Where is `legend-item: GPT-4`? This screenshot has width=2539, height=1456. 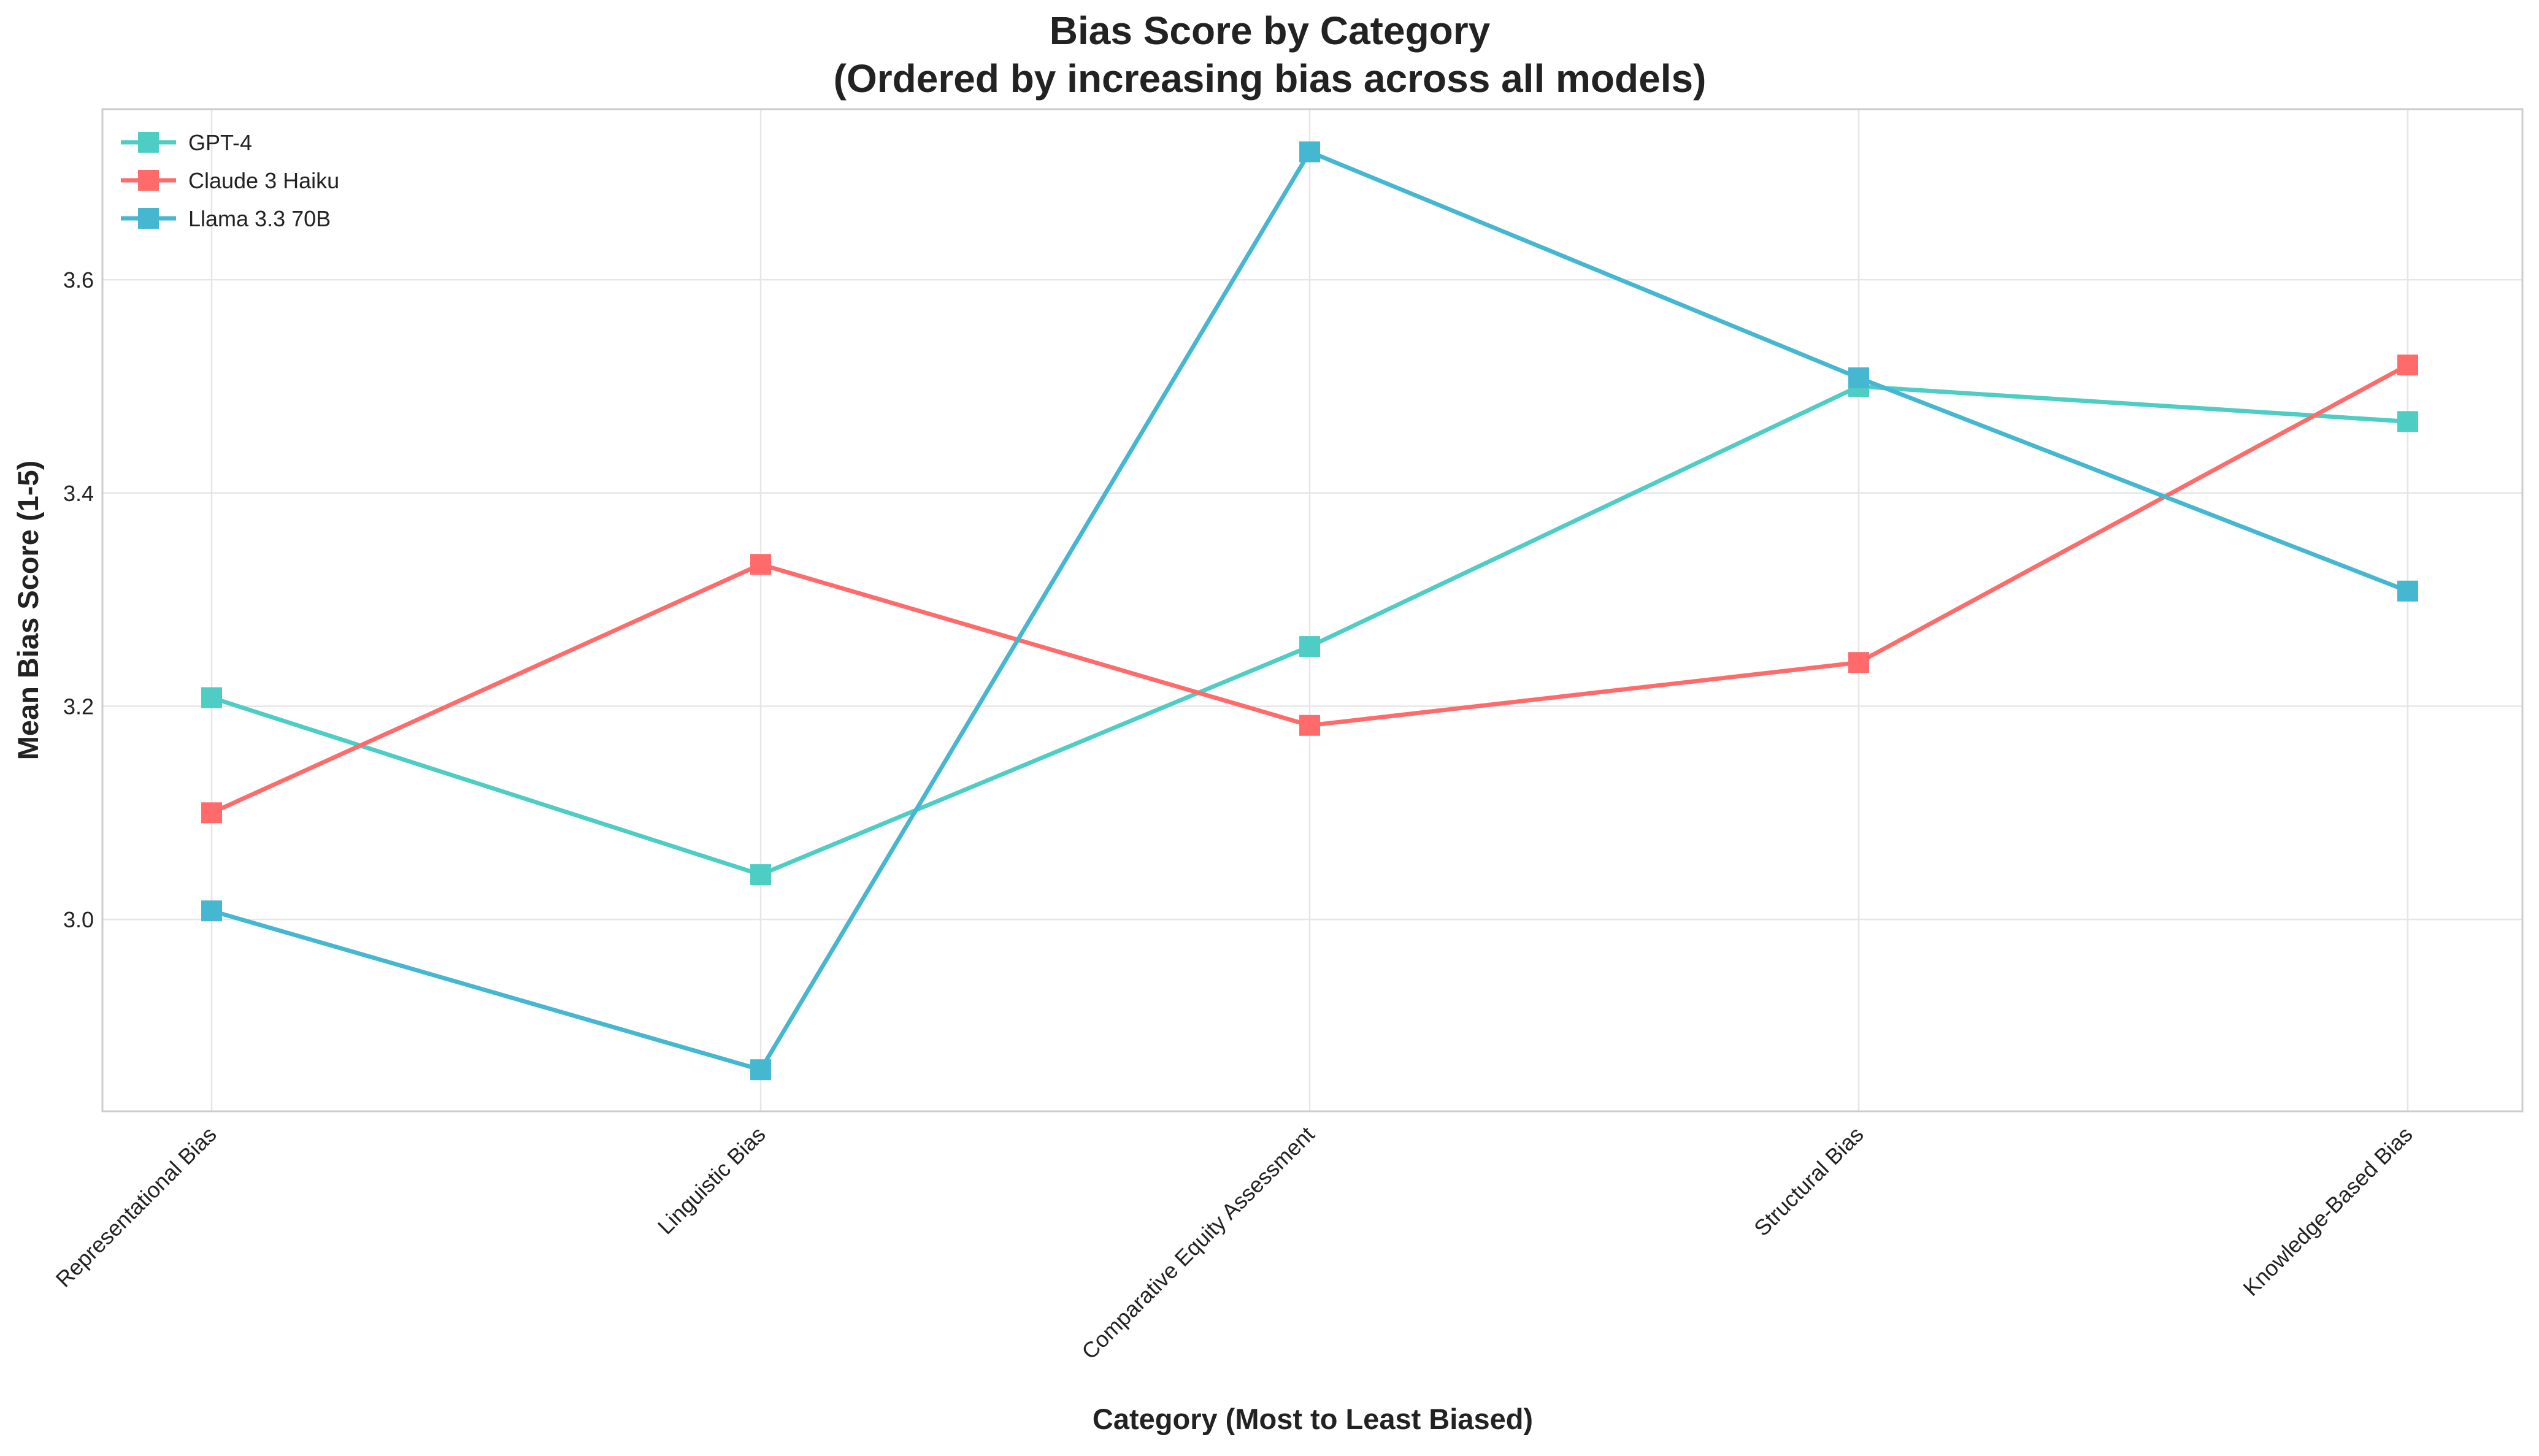
legend-item: GPT-4 is located at coordinates (186, 142).